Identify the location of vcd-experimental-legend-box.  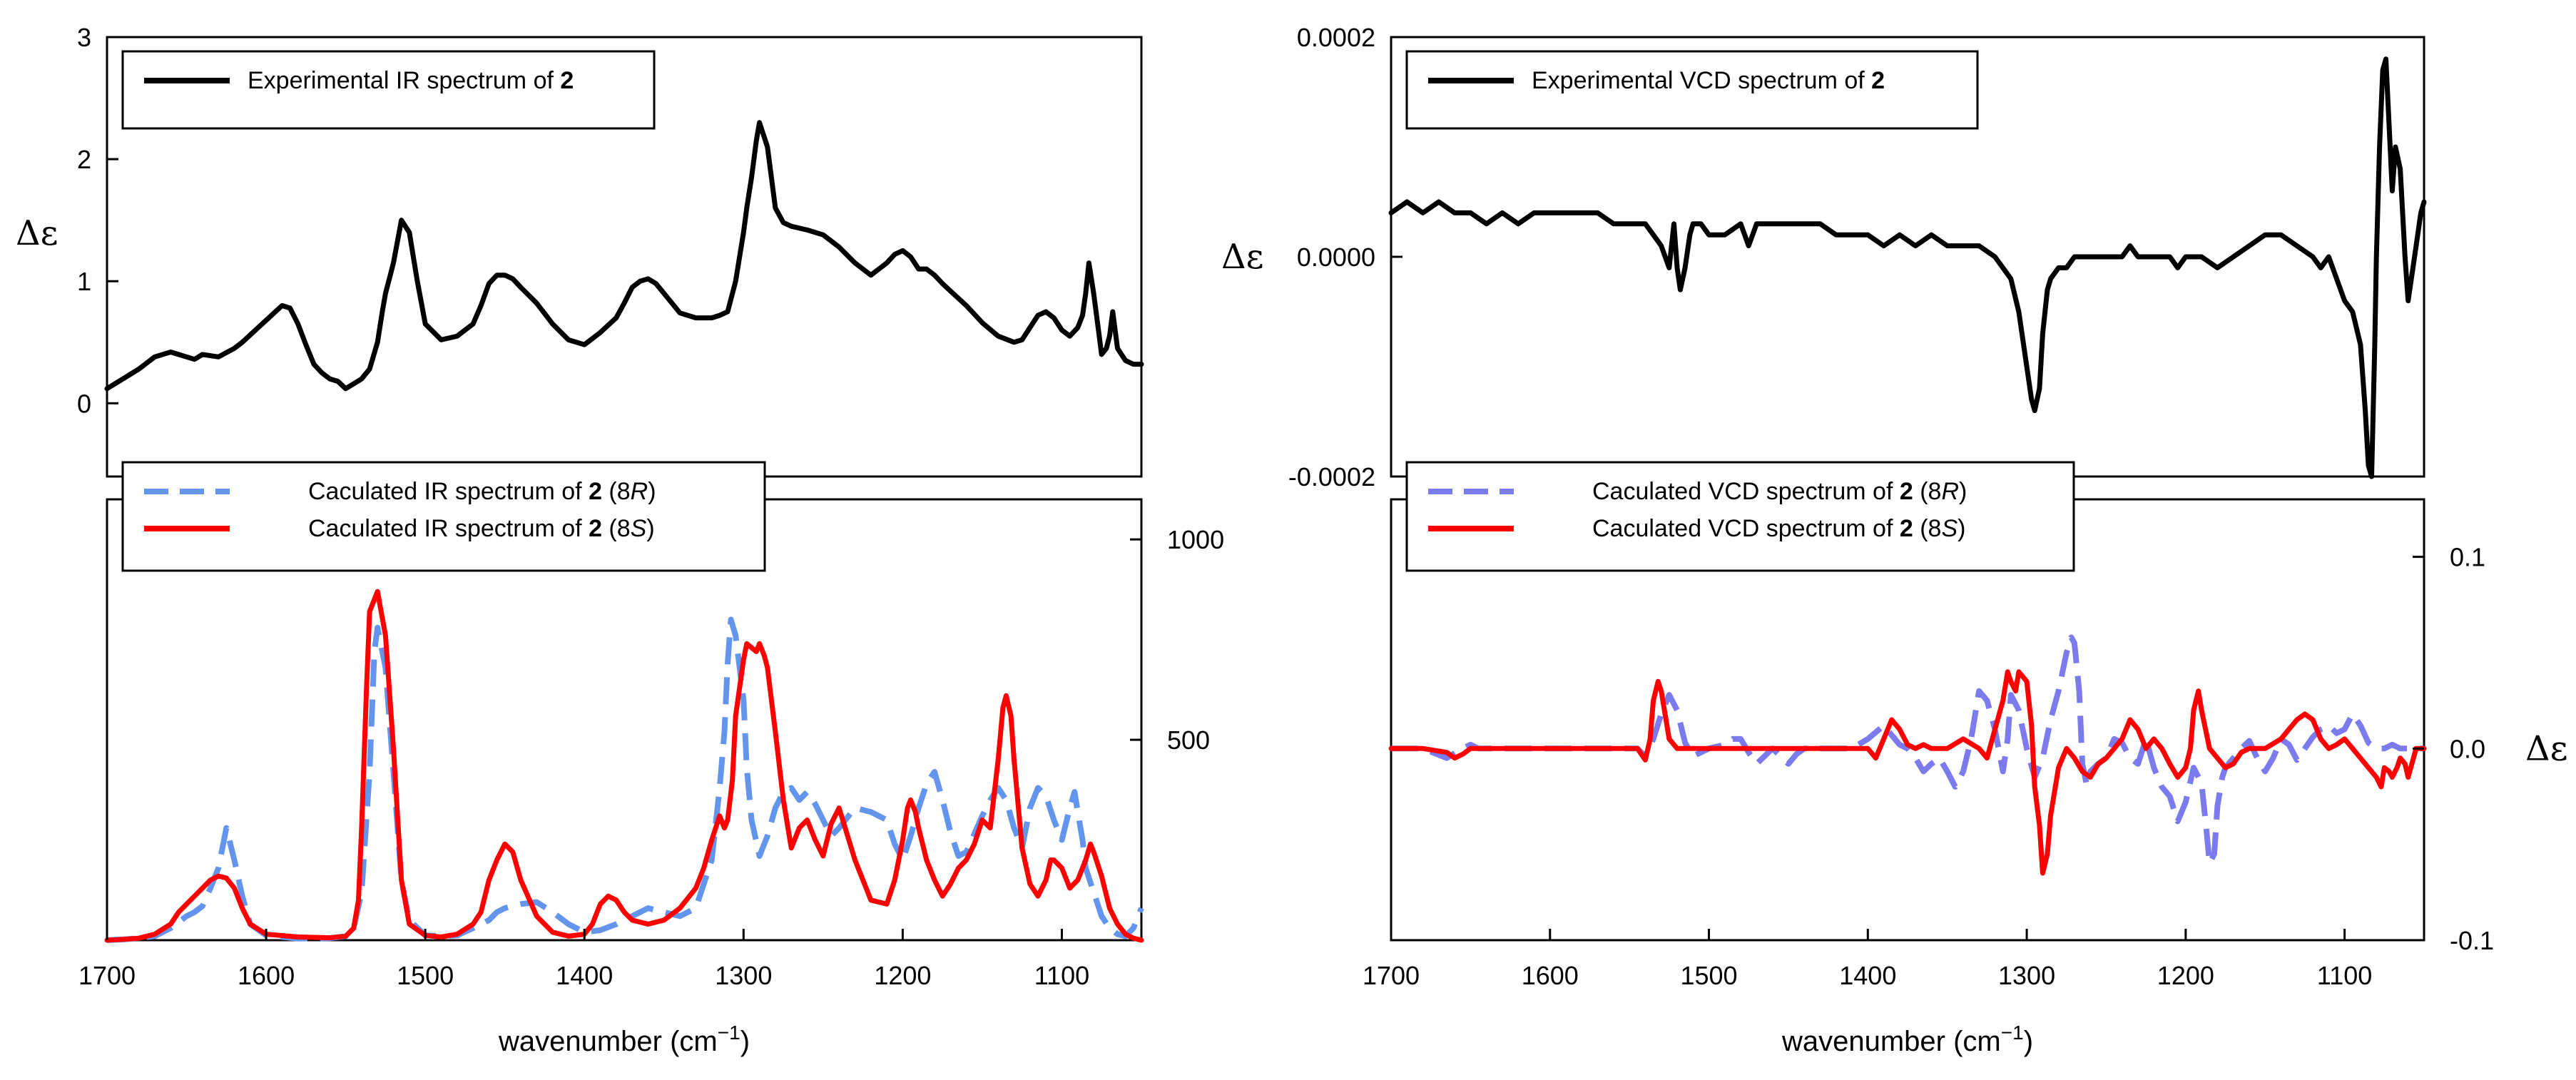
(1692, 90).